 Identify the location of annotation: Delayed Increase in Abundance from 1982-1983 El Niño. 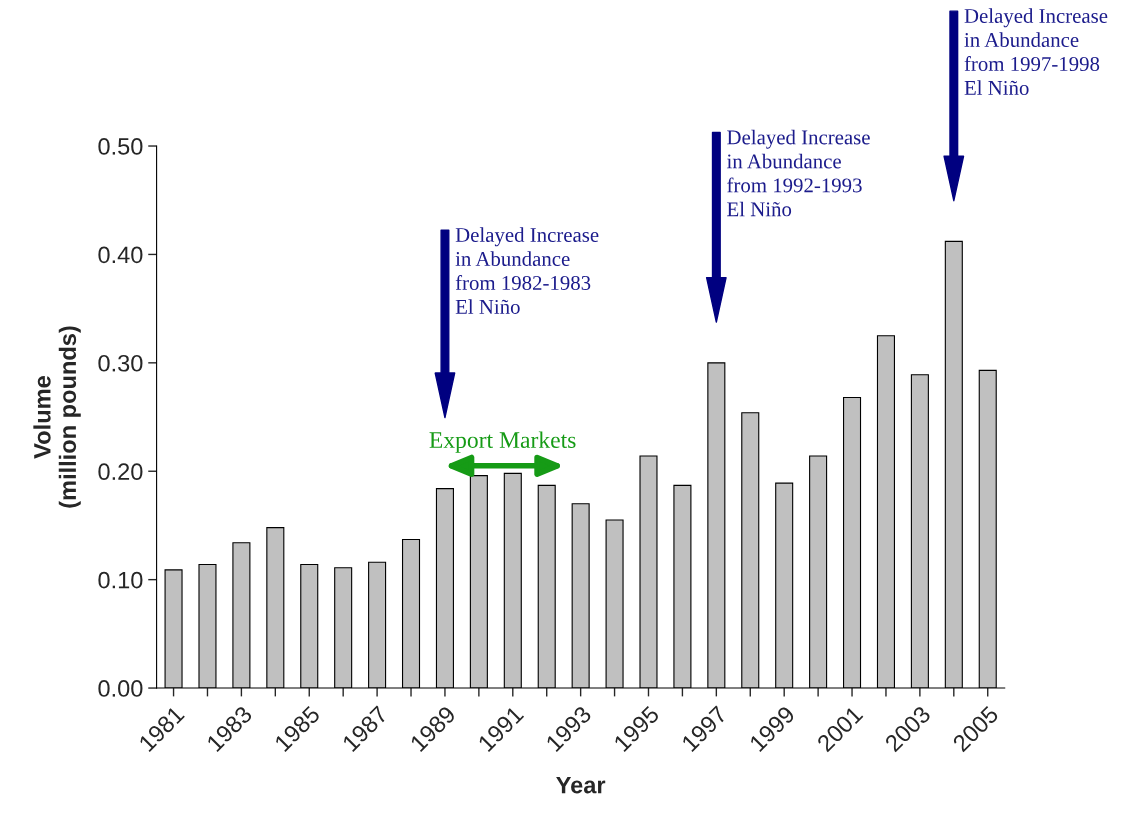
(527, 270).